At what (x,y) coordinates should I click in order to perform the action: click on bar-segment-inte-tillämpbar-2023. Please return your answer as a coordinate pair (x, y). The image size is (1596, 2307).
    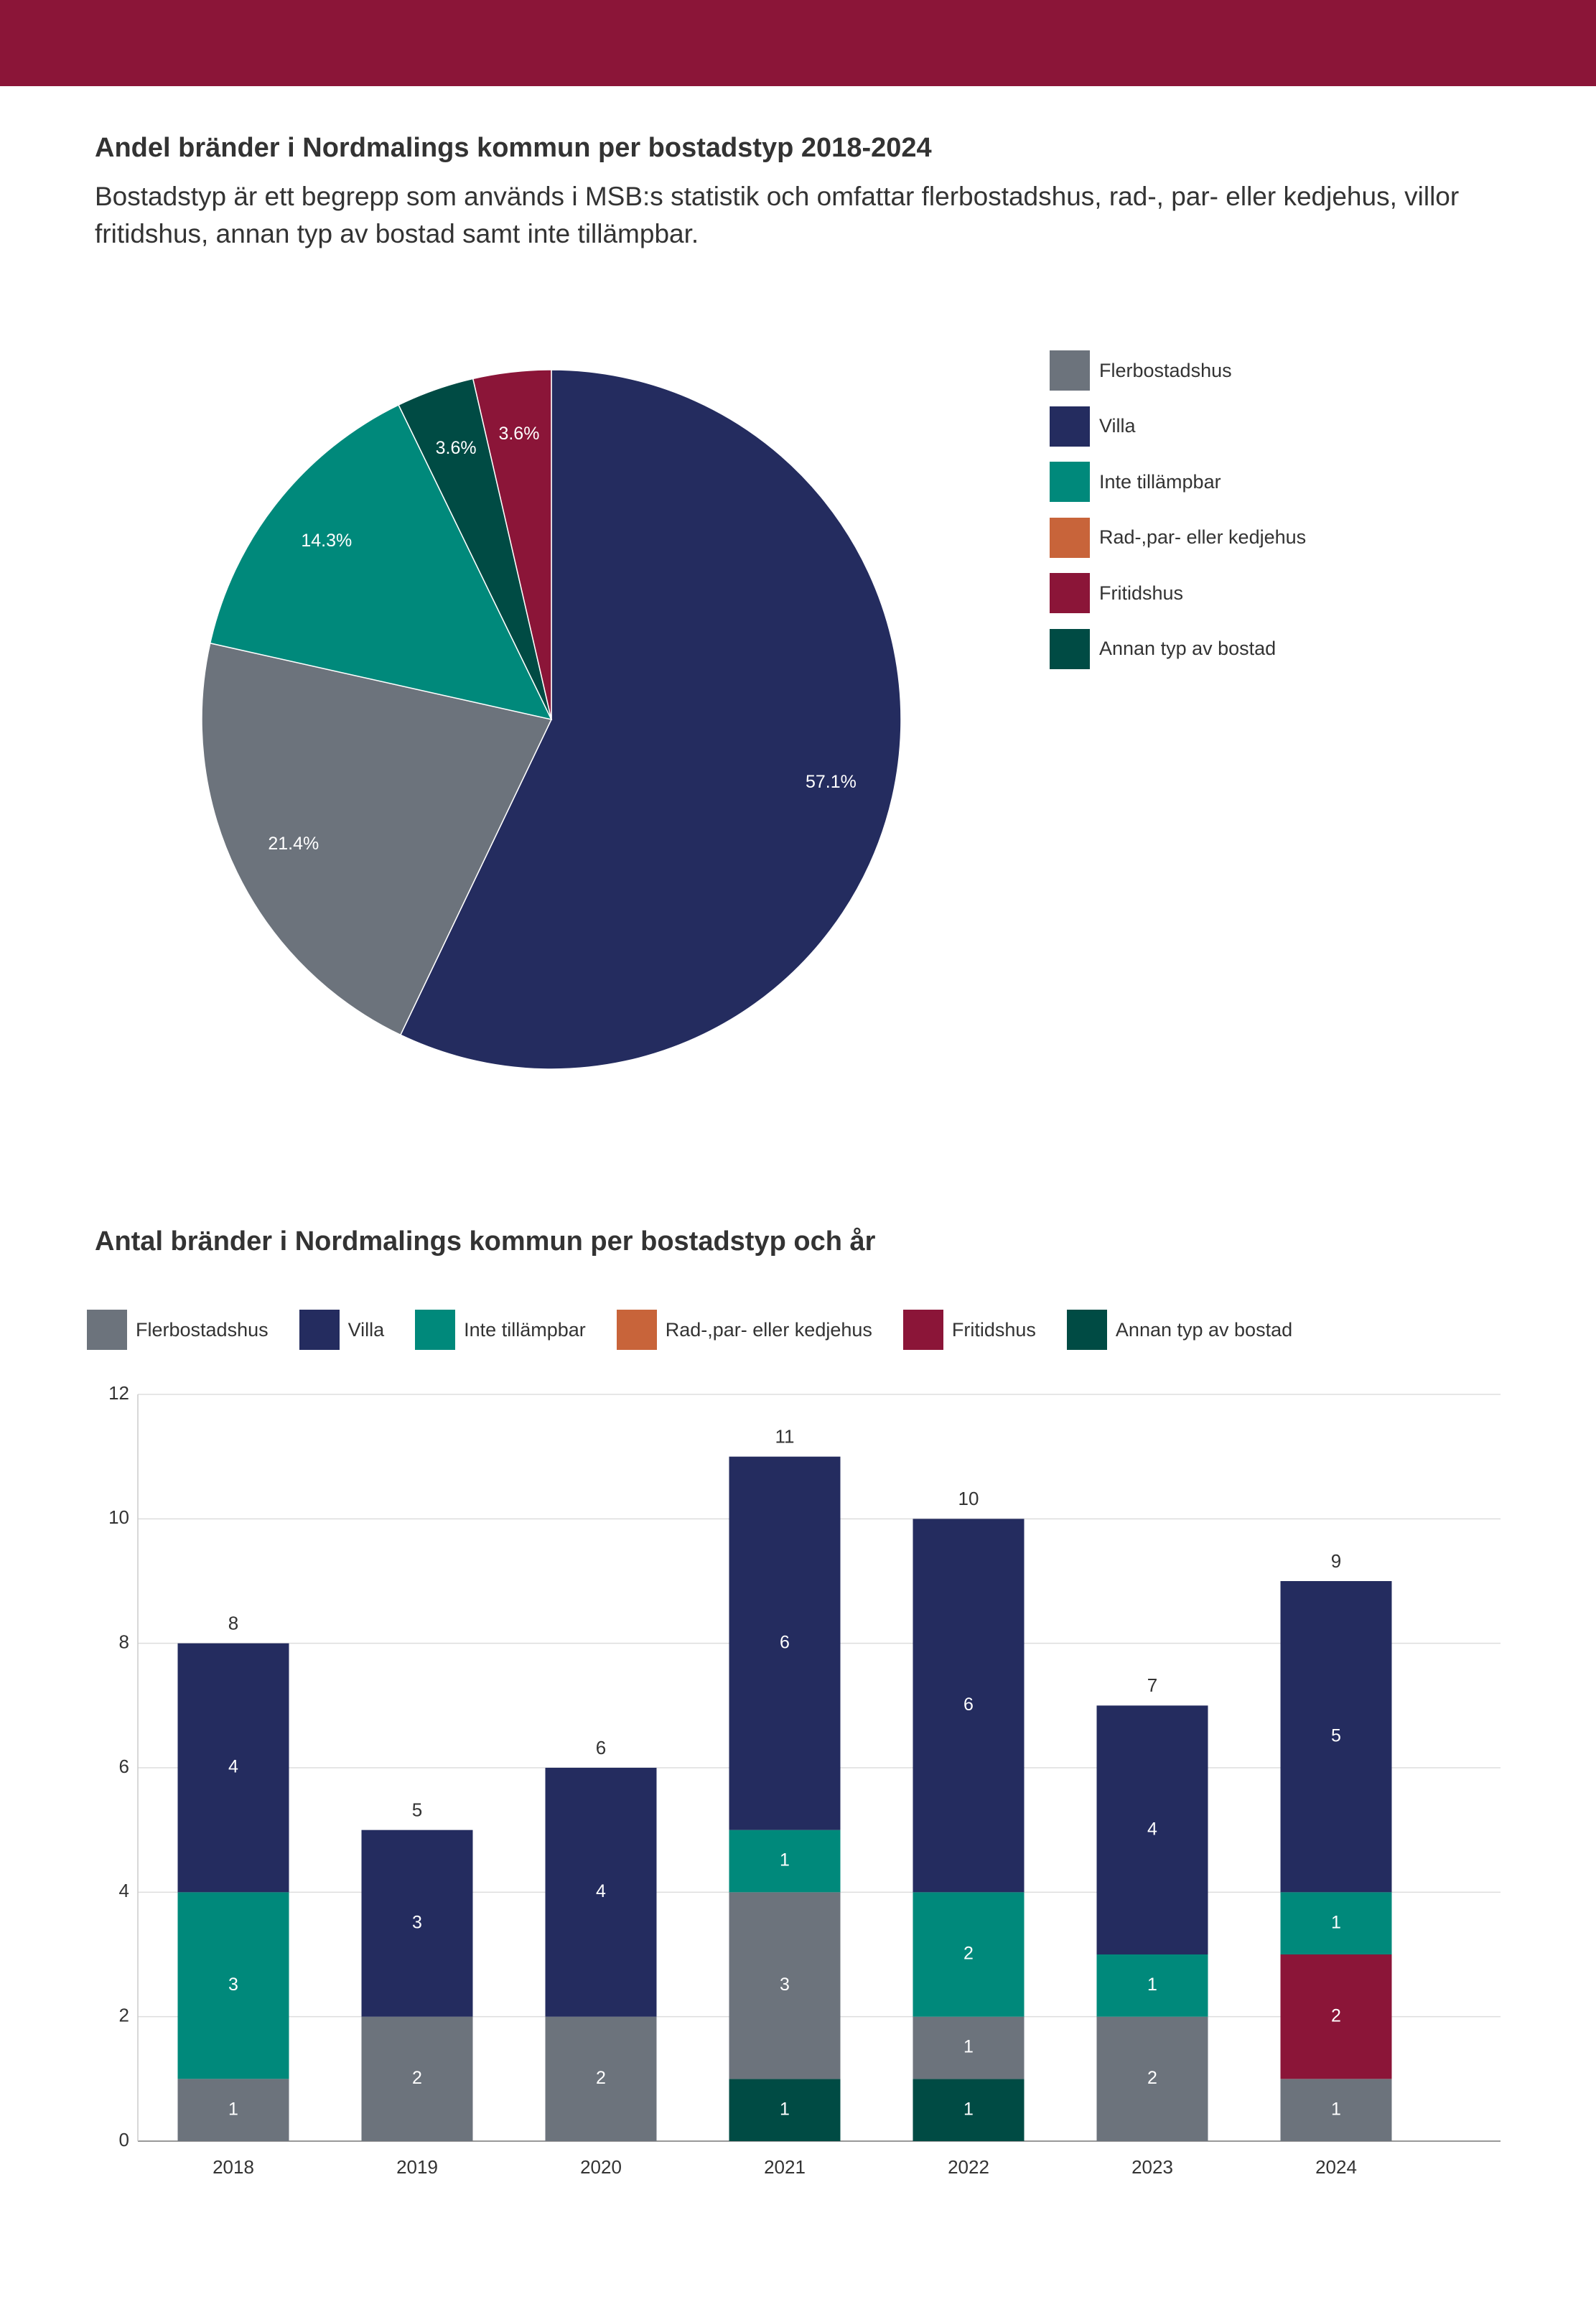
    Looking at the image, I should click on (1152, 1986).